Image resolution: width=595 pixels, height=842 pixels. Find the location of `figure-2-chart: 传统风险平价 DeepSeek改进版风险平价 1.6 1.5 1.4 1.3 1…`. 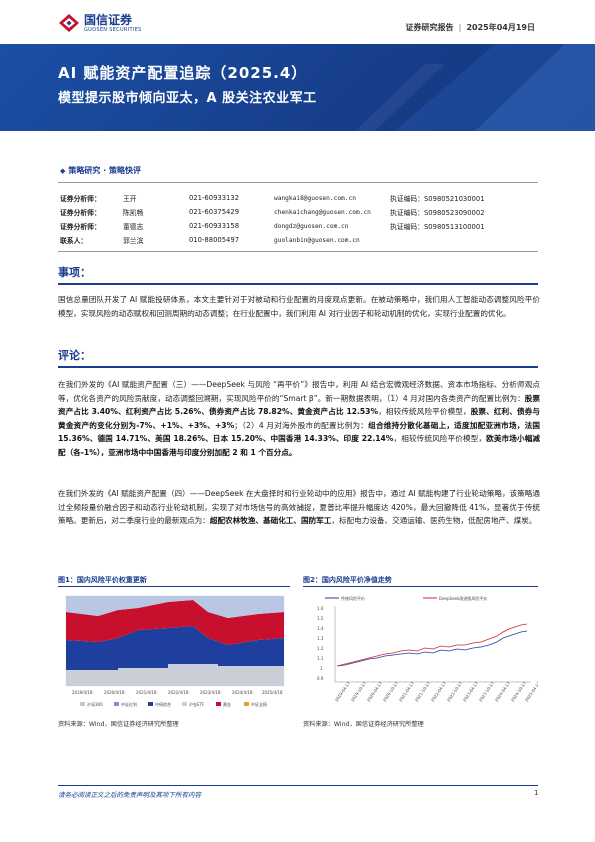

figure-2-chart: 传统风险平价 DeepSeek改进版风险平价 1.6 1.5 1.4 1.3 1… is located at coordinates (420, 652).